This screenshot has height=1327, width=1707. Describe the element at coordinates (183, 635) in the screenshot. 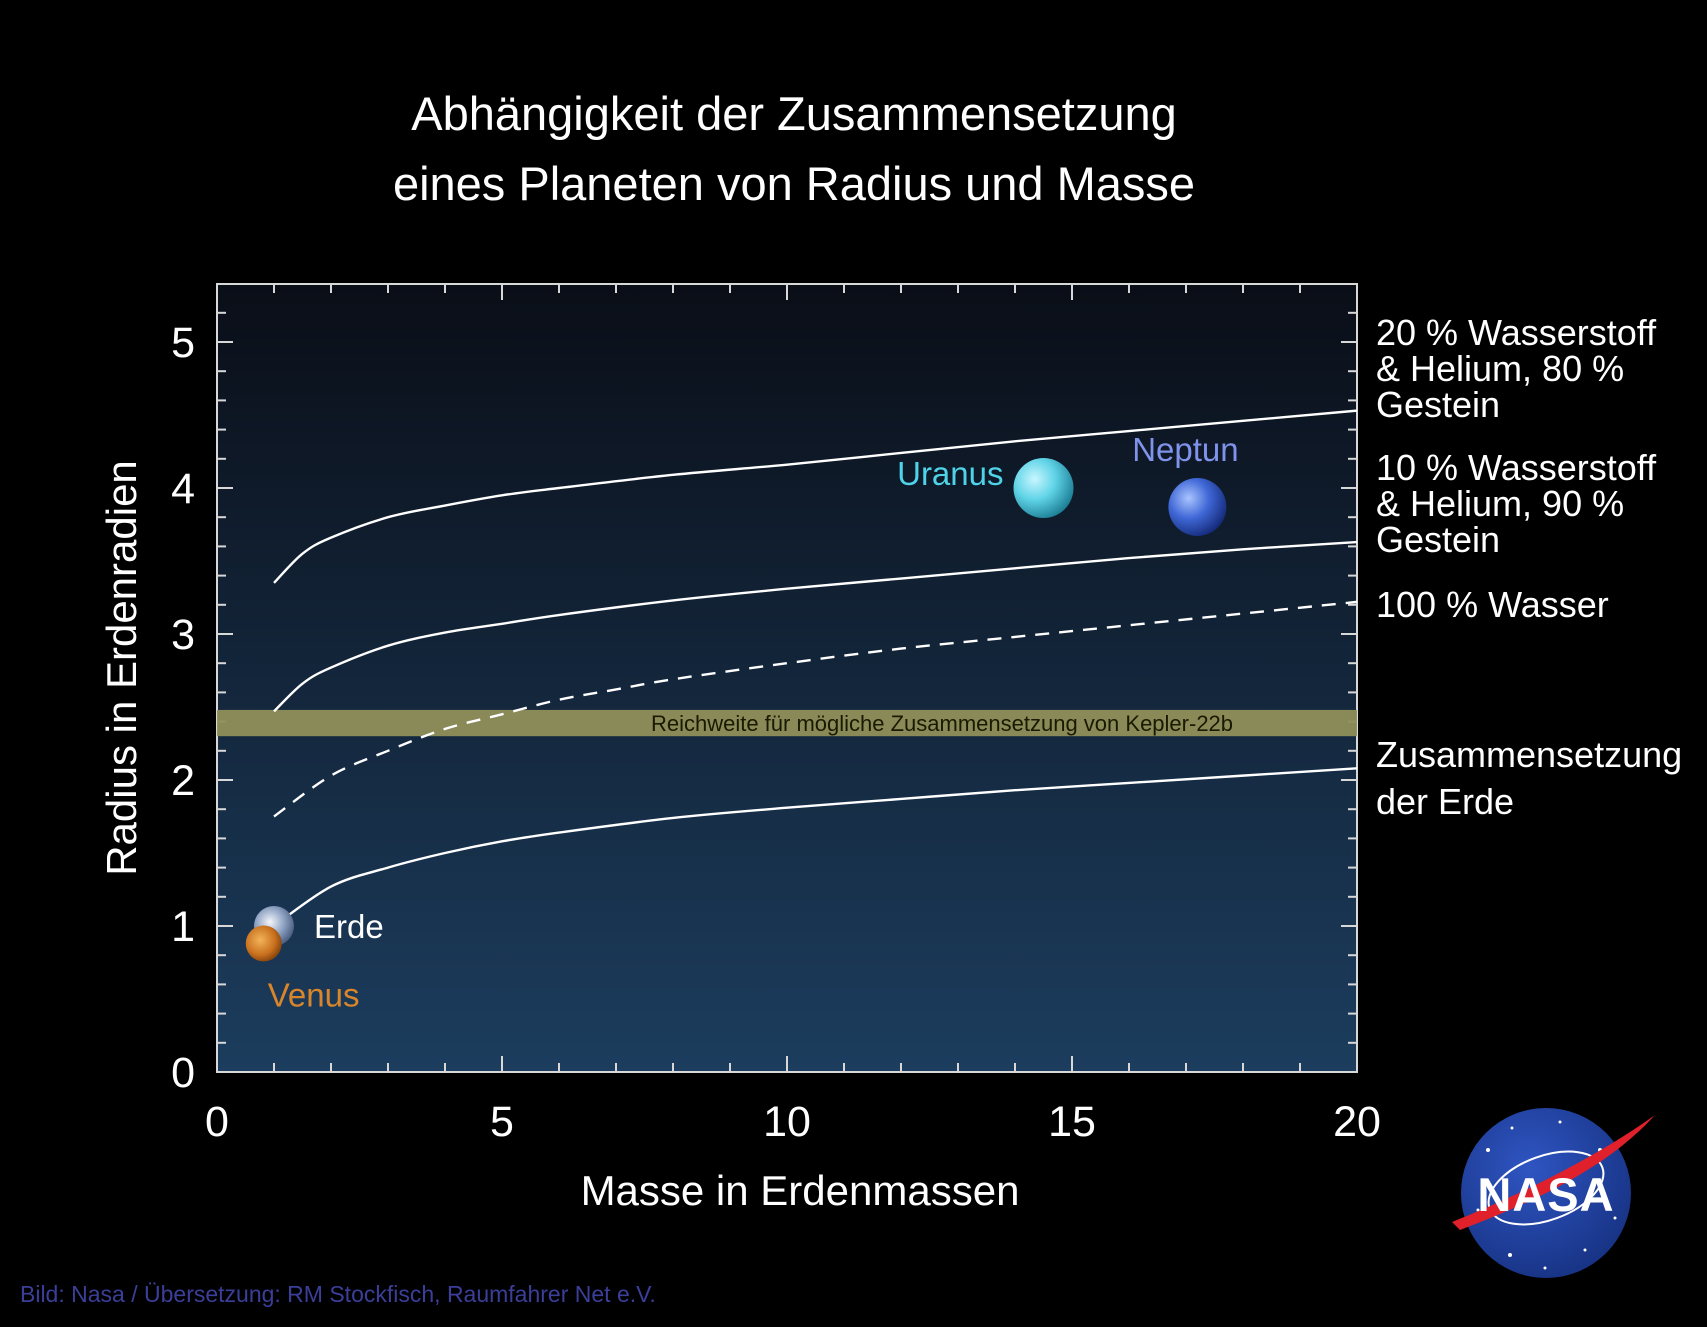

I see `y-tick-label: 3` at that location.